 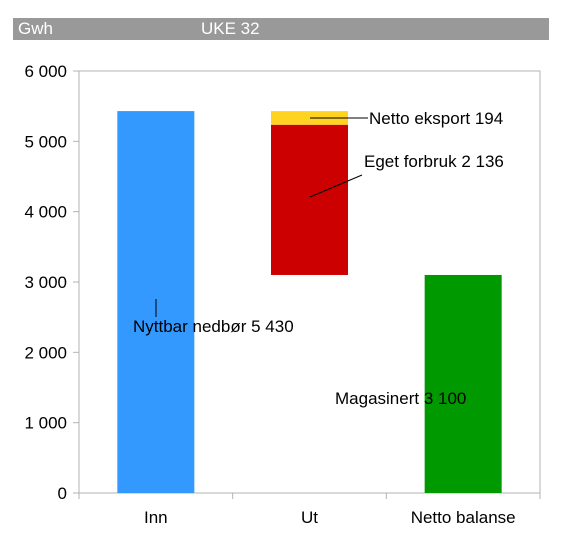 What do you see at coordinates (336, 186) in the screenshot?
I see `label-forbruk-leader` at bounding box center [336, 186].